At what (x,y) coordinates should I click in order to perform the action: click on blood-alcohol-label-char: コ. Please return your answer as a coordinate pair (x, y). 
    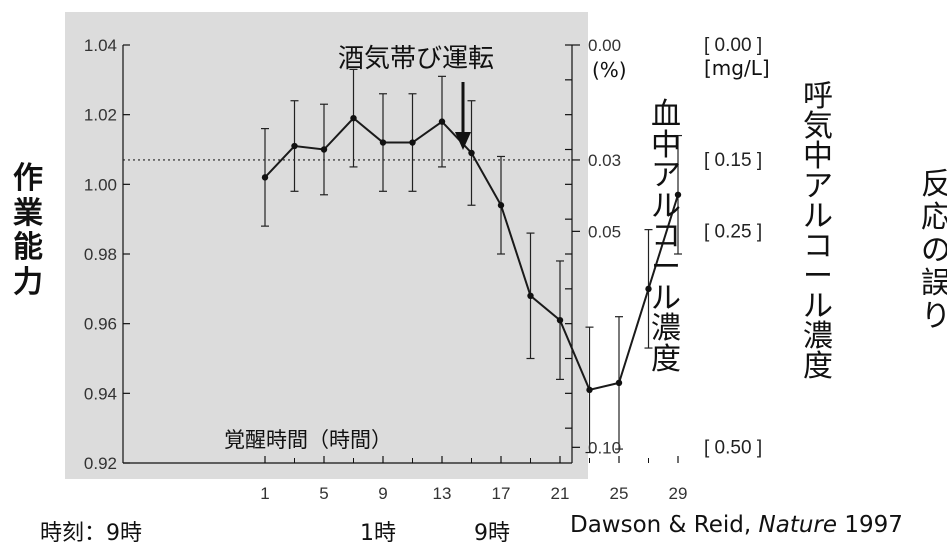
    Looking at the image, I should click on (666, 237).